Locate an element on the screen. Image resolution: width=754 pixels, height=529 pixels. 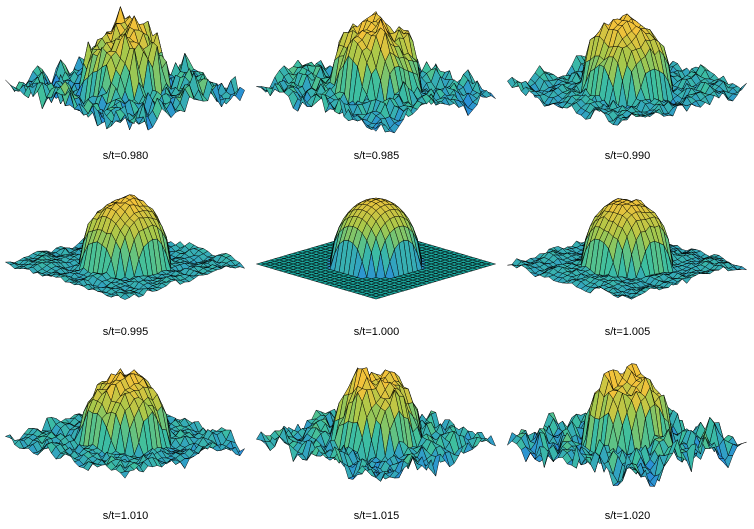
panel-caption: s/t=0.990 is located at coordinates (627, 156).